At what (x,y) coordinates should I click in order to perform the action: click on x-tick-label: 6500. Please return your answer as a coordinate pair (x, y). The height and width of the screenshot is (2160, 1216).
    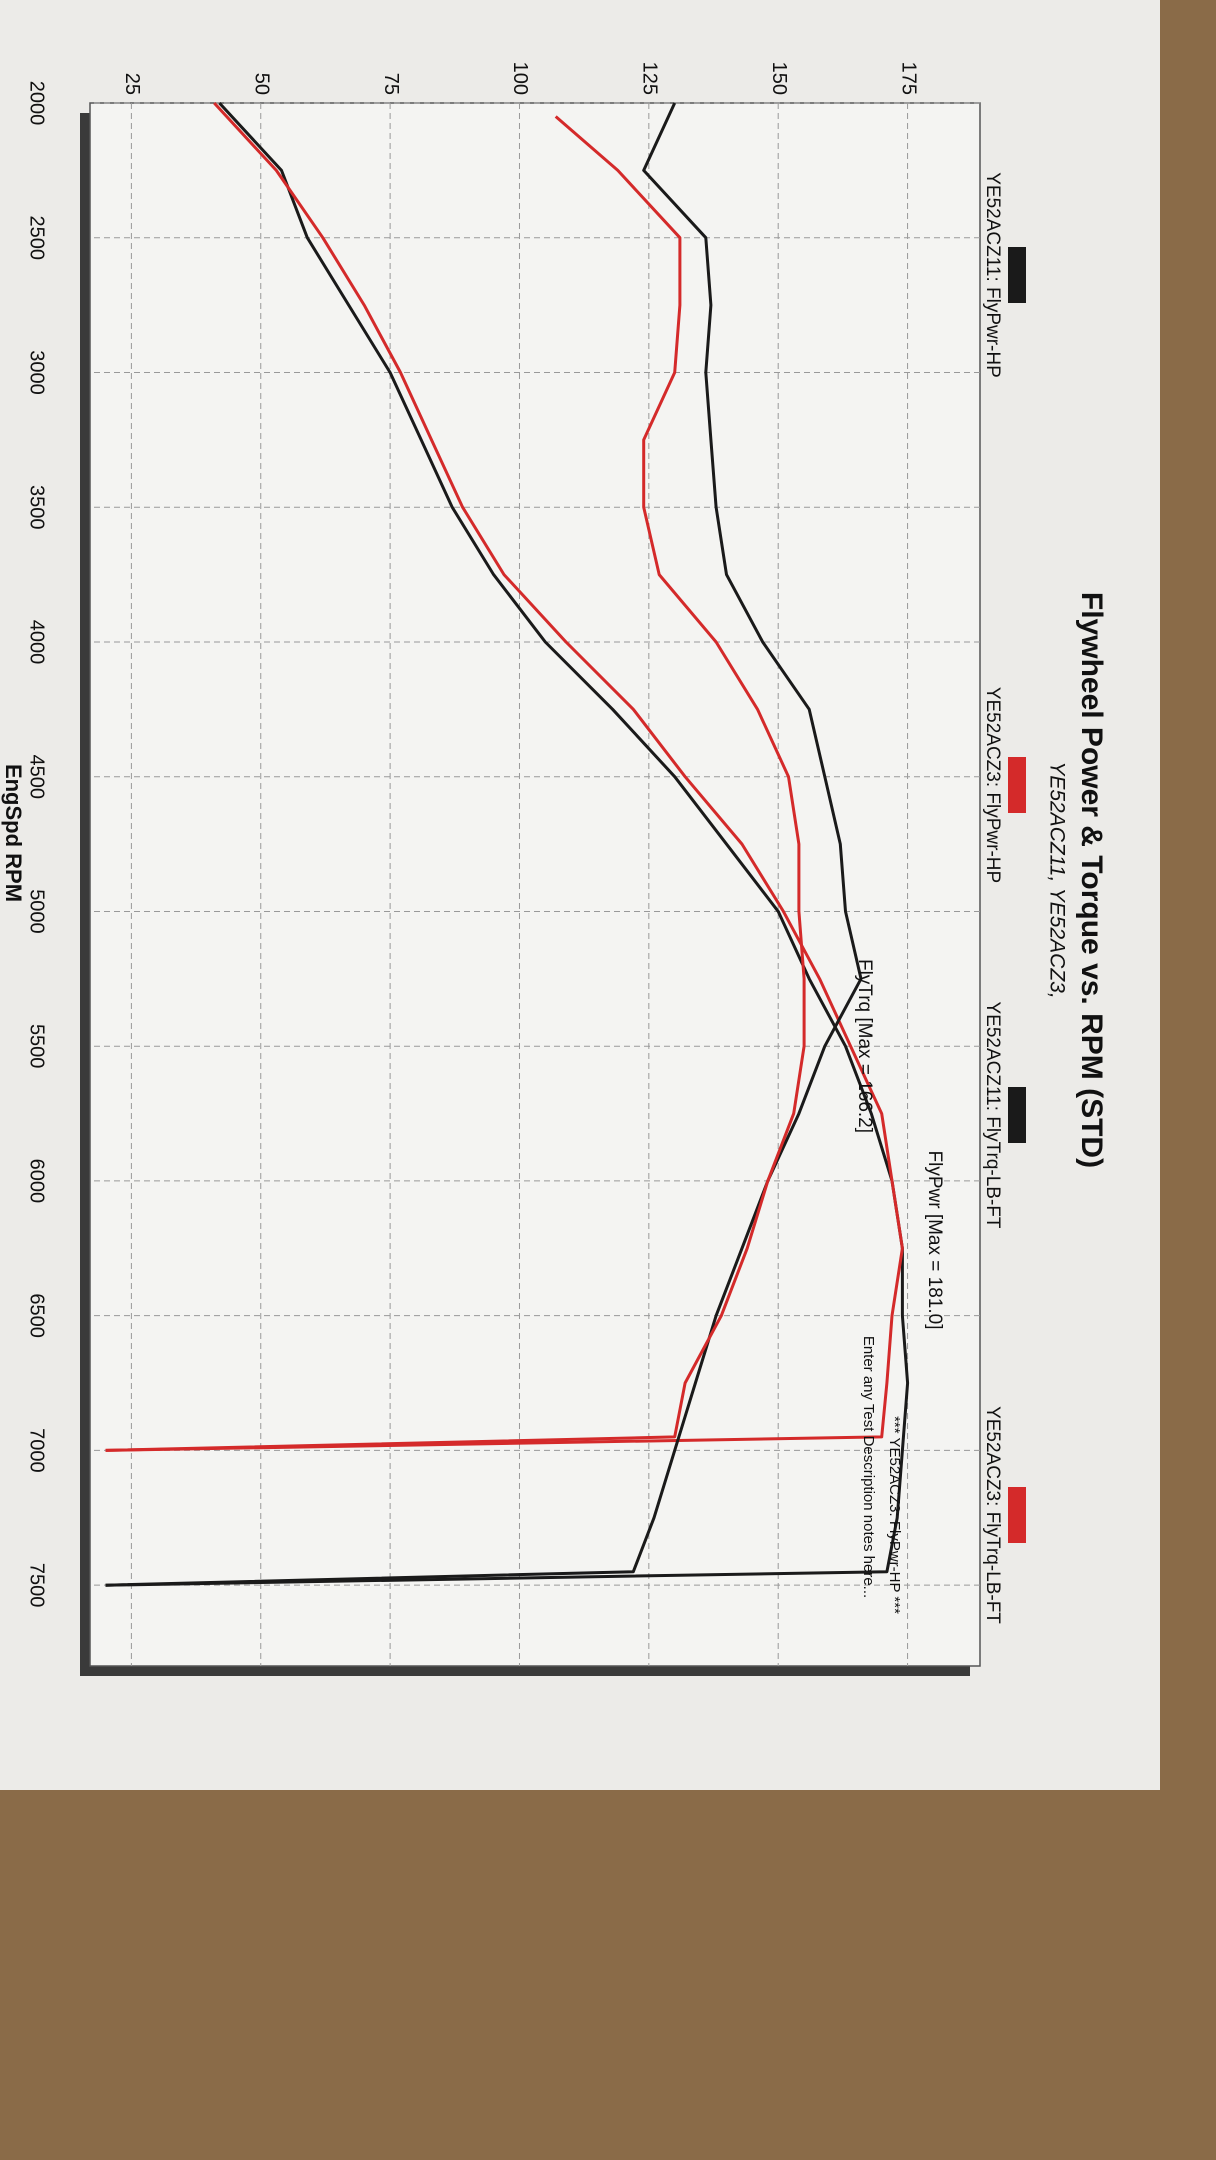
    Looking at the image, I should click on (37, 1315).